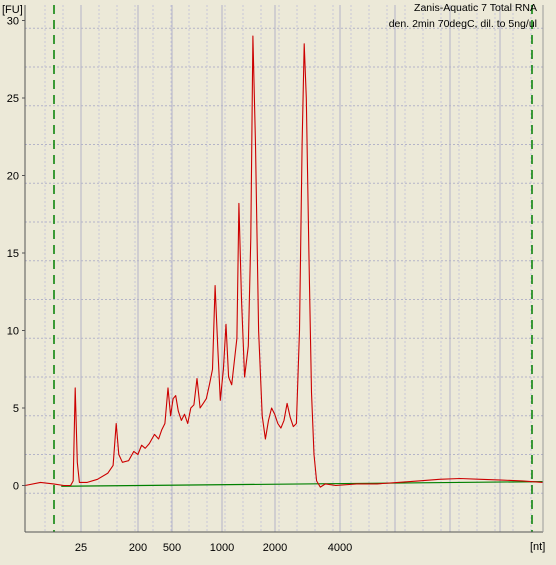 Image resolution: width=556 pixels, height=565 pixels. I want to click on y-tick-label: 0, so click(16, 487).